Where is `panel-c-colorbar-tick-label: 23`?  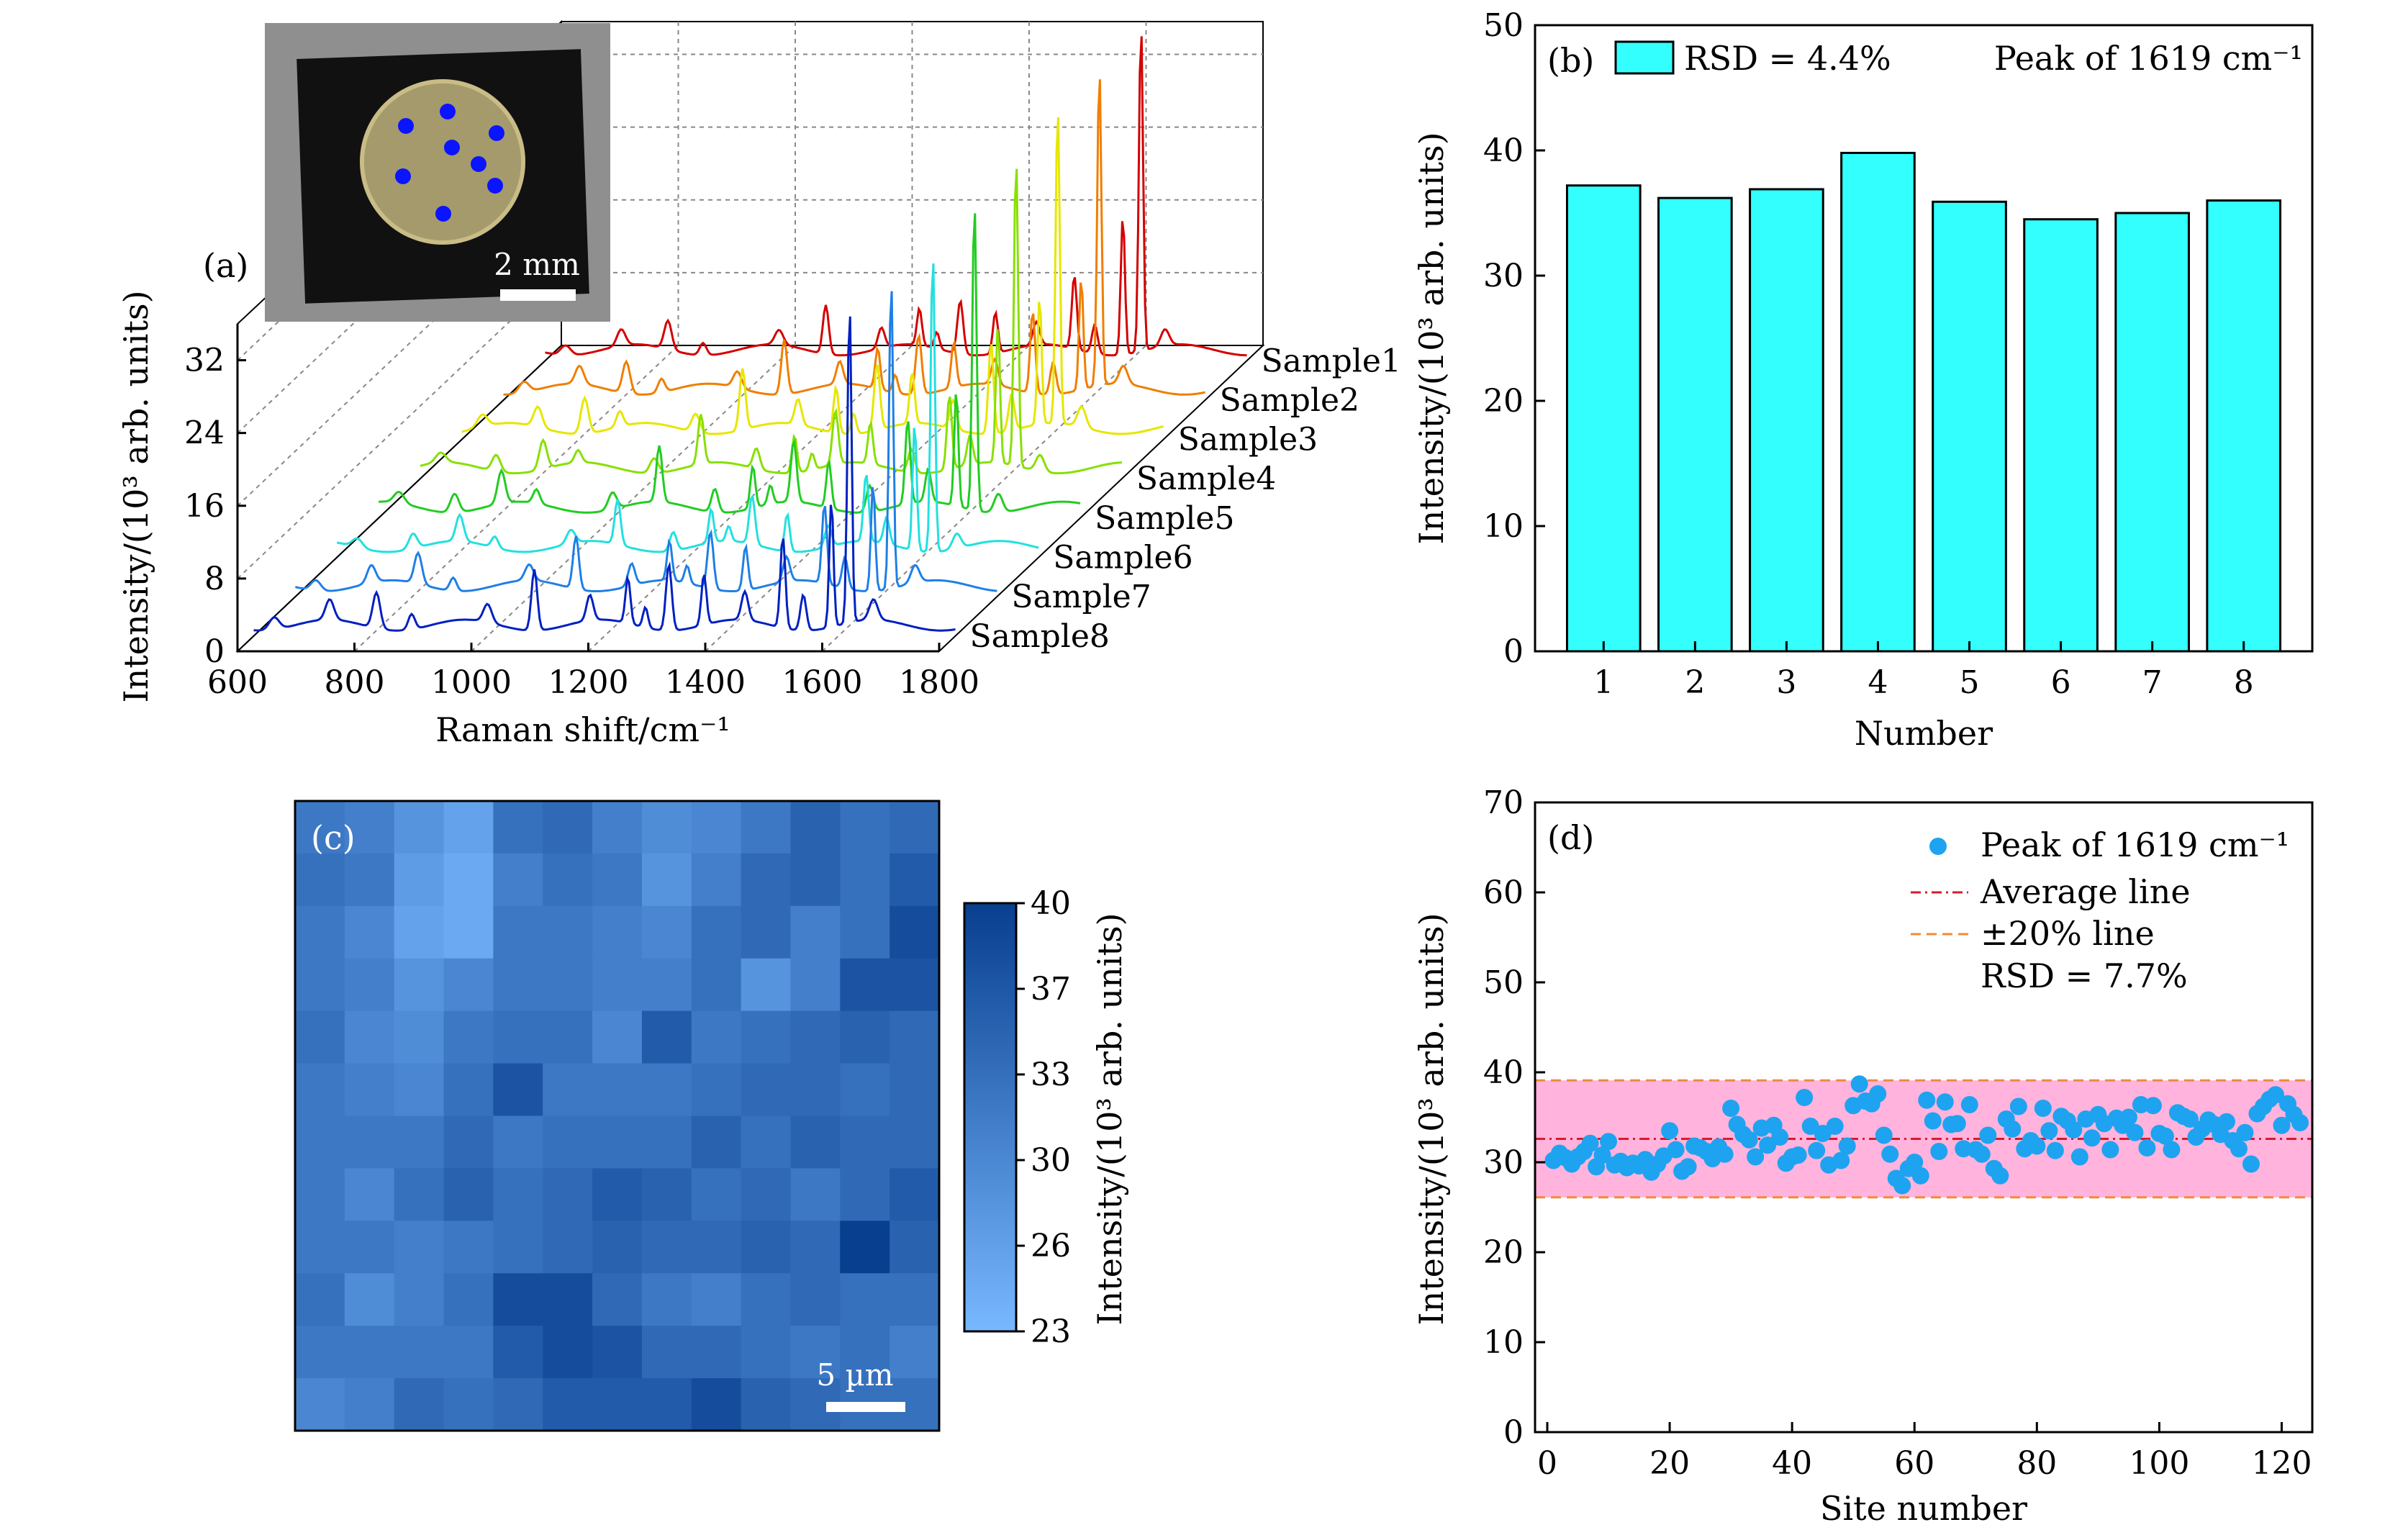
panel-c-colorbar-tick-label: 23 is located at coordinates (1051, 1331).